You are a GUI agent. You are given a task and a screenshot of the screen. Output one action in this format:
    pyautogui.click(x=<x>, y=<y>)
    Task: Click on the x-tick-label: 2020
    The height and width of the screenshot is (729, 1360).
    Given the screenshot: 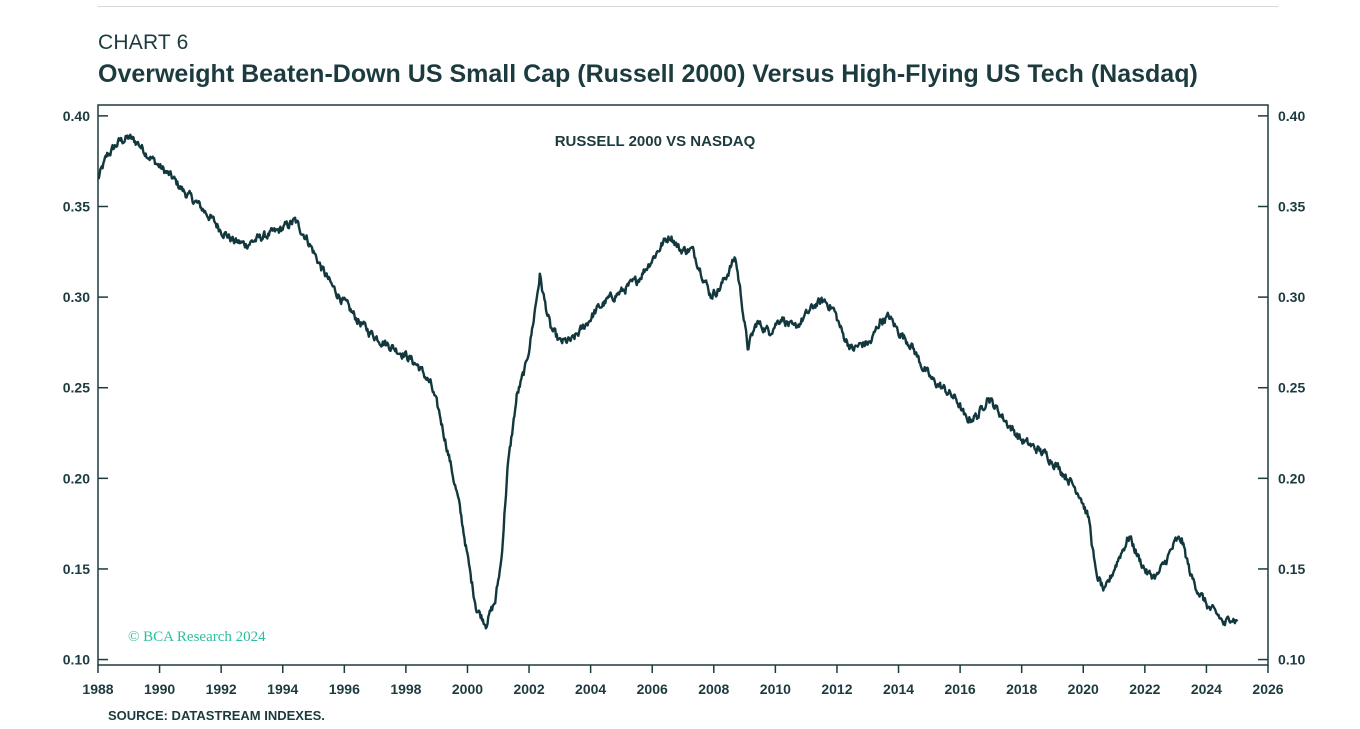 What is the action you would take?
    pyautogui.click(x=1083, y=689)
    